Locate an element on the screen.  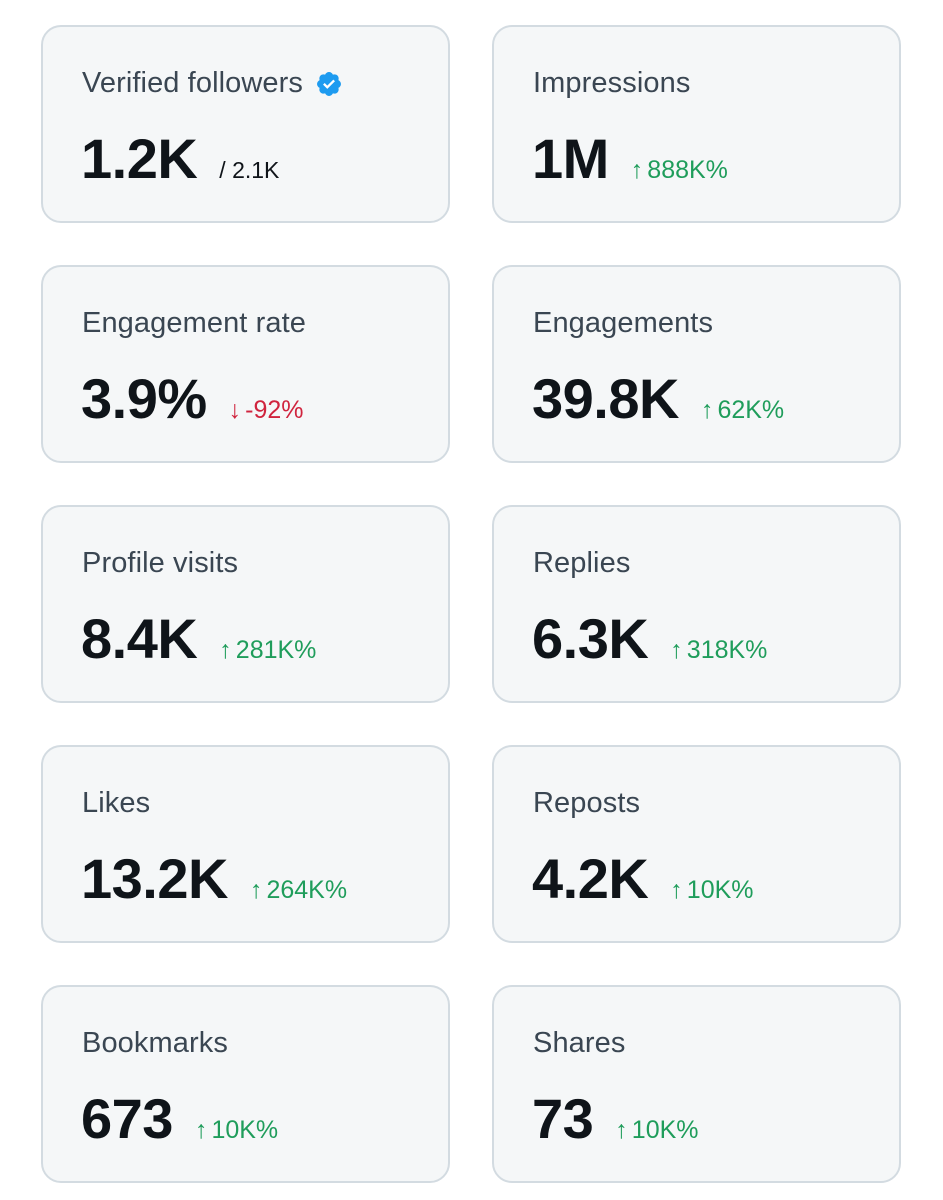
metric-value-row: 4.2K ↑ 10K% is located at coordinates (643, 879).